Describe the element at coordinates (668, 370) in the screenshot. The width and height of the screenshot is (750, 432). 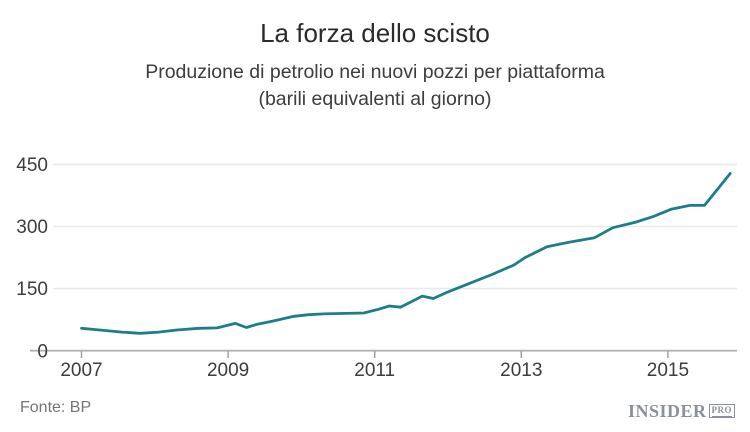
I see `x-tick-label-2015: 2015` at that location.